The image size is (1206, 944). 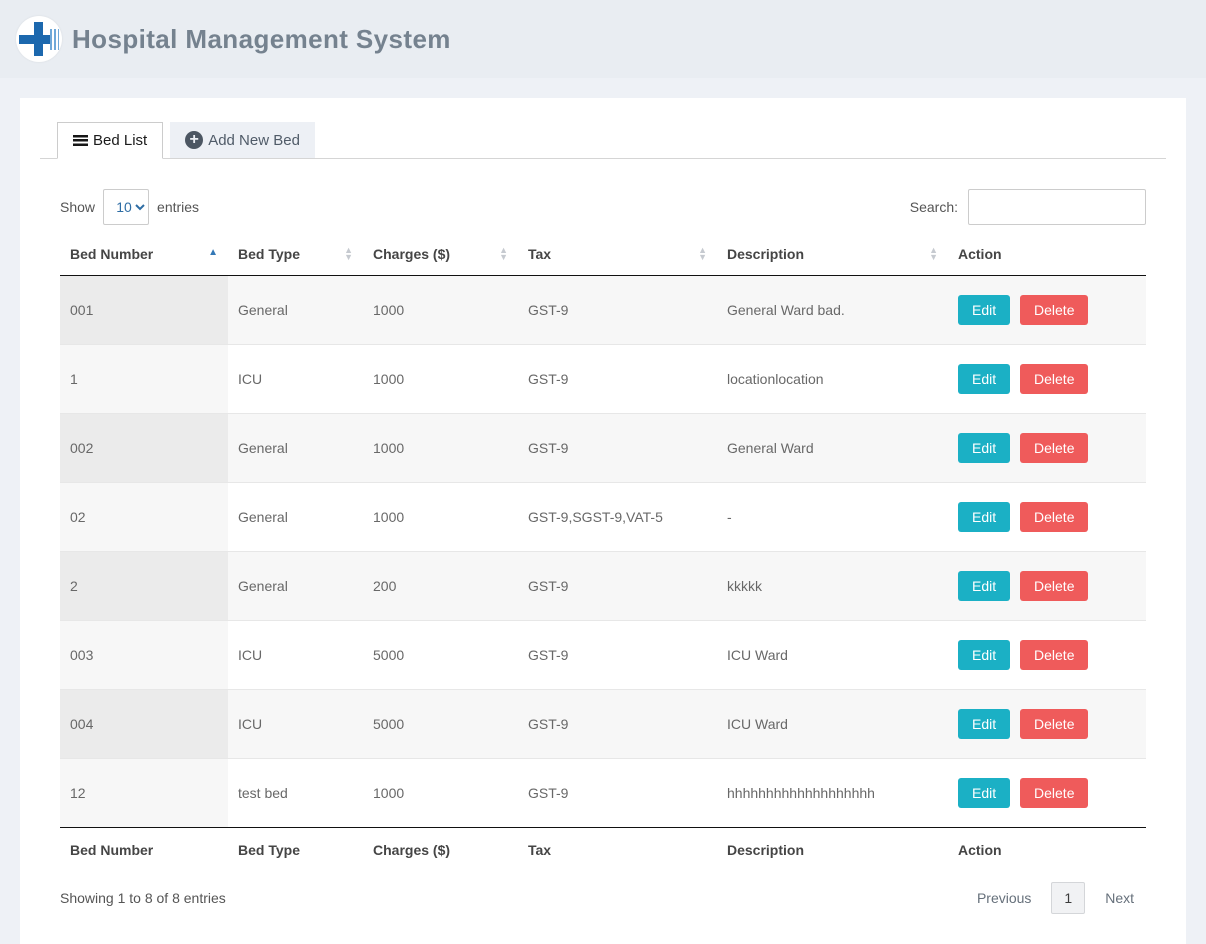 What do you see at coordinates (440, 586) in the screenshot?
I see `cell-charges: 200` at bounding box center [440, 586].